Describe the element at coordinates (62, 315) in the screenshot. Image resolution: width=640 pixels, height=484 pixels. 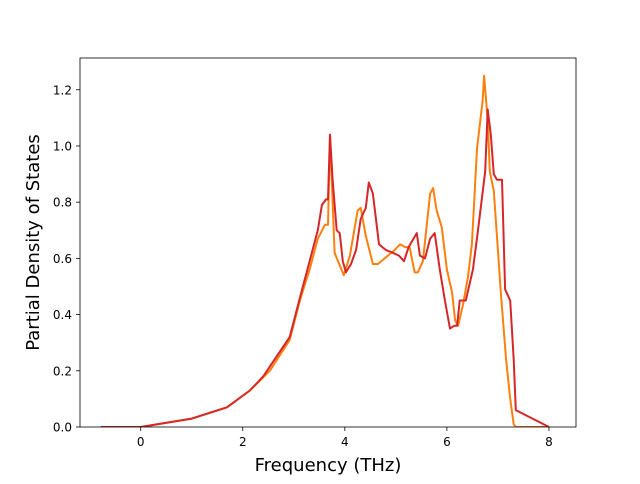
I see `y-tick-label: 0.4` at that location.